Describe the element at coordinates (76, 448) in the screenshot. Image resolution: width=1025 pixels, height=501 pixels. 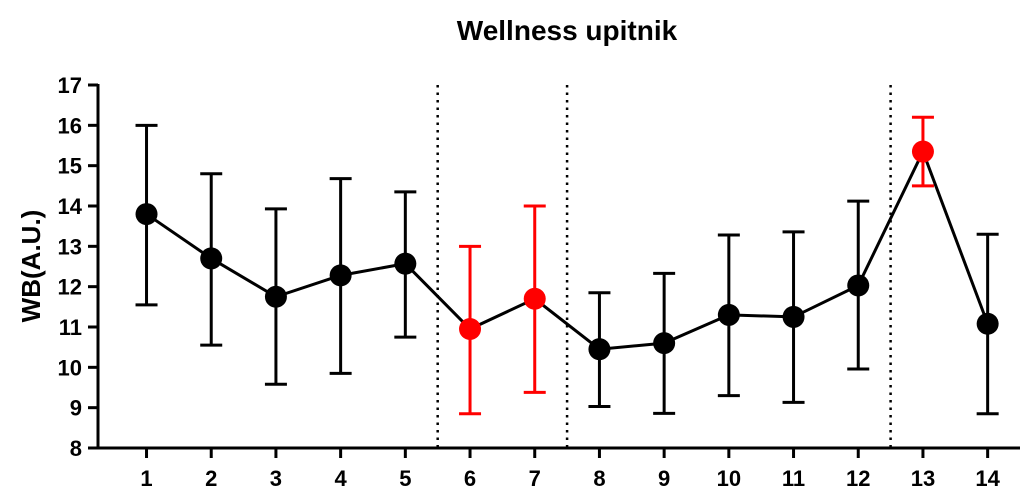
I see `y-tick-label: 8` at that location.